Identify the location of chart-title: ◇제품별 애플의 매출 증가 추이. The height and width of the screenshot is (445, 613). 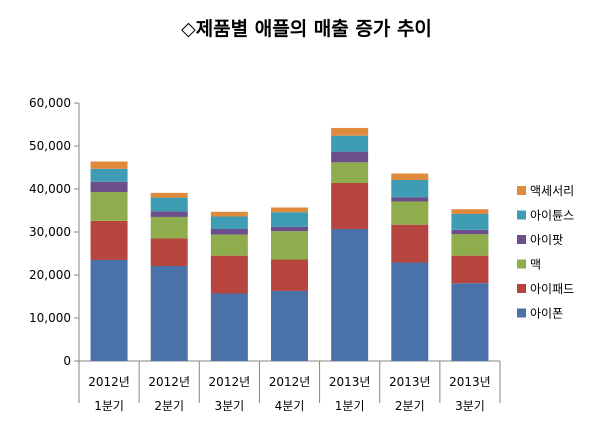
(306, 29).